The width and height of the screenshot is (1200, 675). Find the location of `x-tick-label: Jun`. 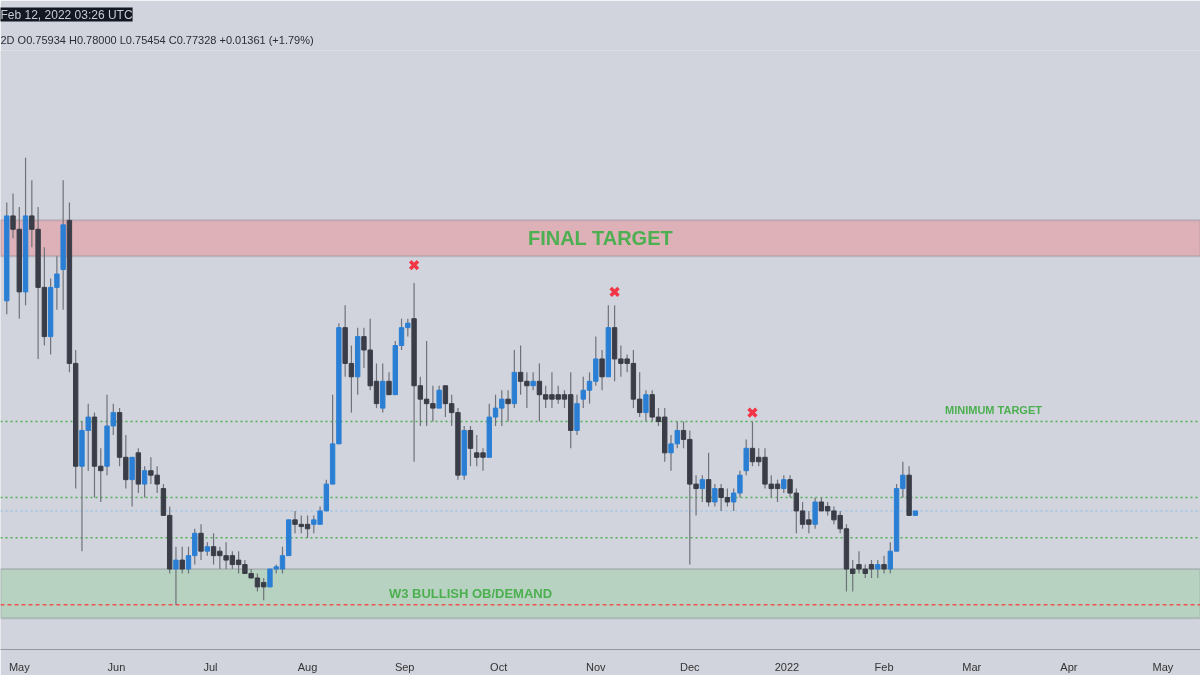

x-tick-label: Jun is located at coordinates (116, 666).